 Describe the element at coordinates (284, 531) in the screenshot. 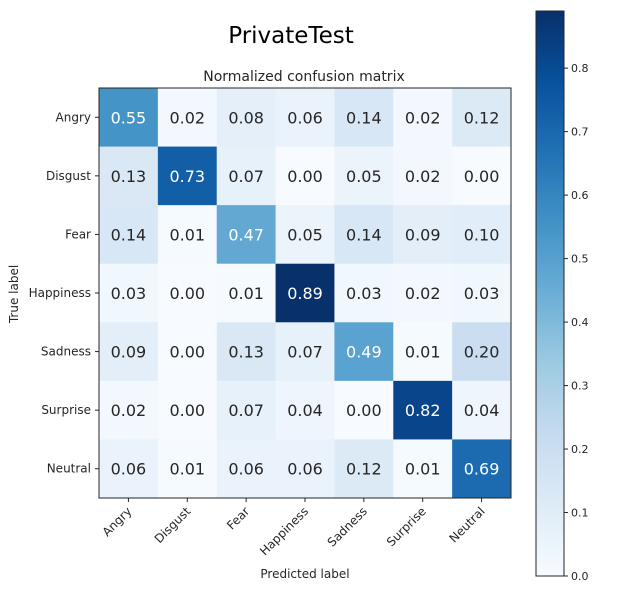

I see `x-tick-label: Happiness` at that location.